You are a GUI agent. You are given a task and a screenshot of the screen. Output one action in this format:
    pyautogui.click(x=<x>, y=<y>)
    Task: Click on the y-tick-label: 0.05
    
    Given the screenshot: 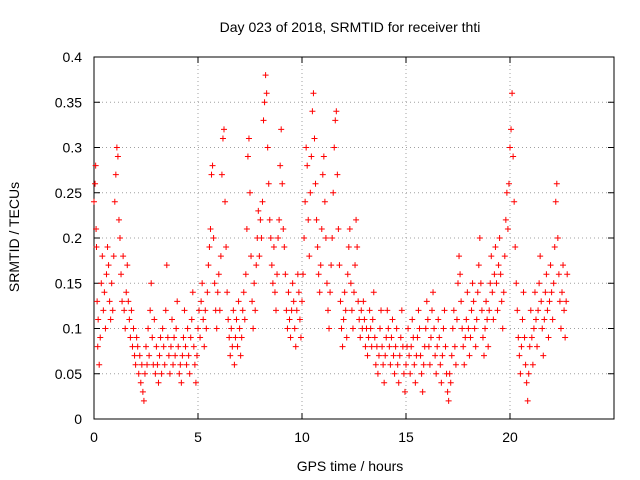 What is the action you would take?
    pyautogui.click(x=68, y=374)
    